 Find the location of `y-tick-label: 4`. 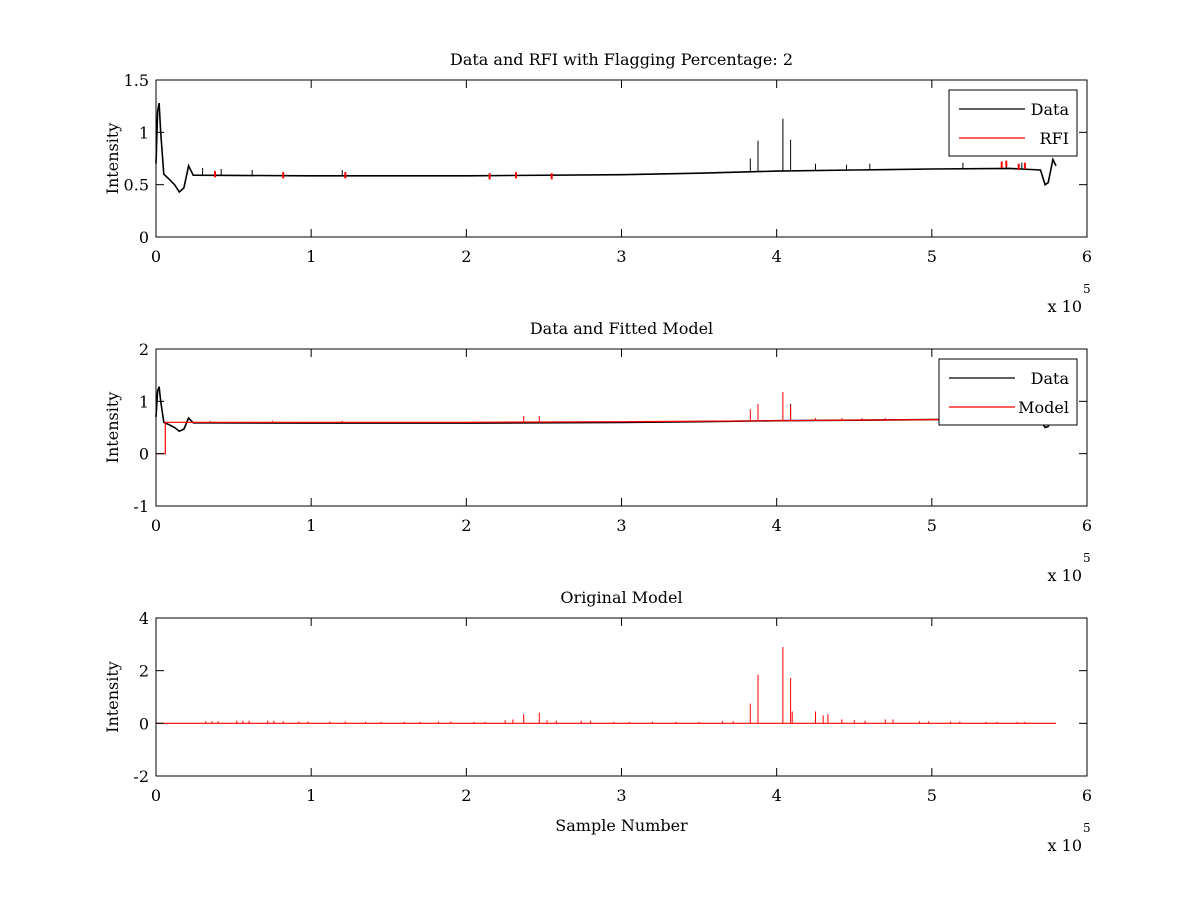

y-tick-label: 4 is located at coordinates (144, 618).